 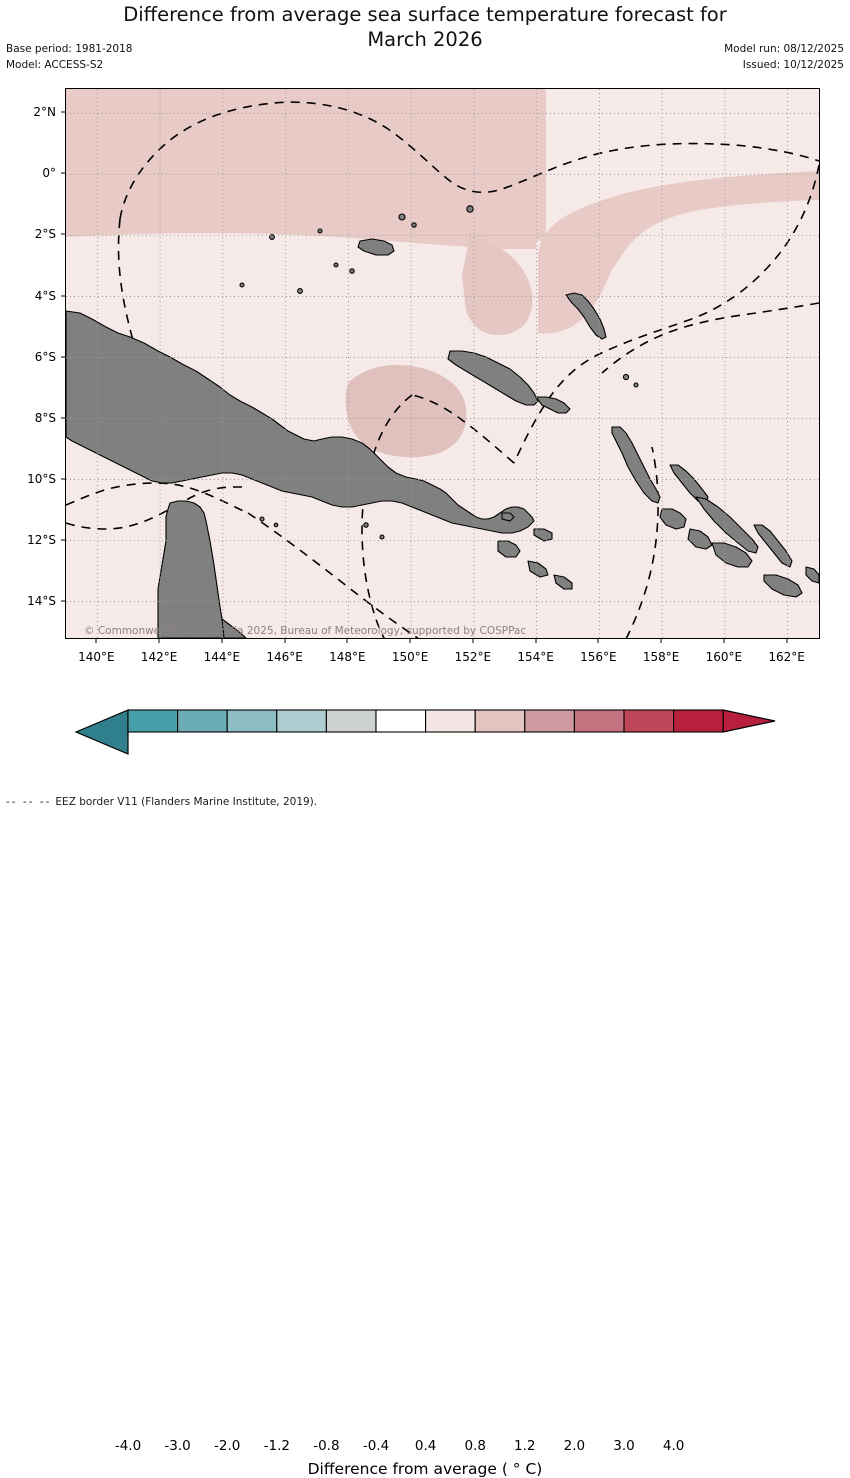 I want to click on land-trobriand, so click(x=508, y=517).